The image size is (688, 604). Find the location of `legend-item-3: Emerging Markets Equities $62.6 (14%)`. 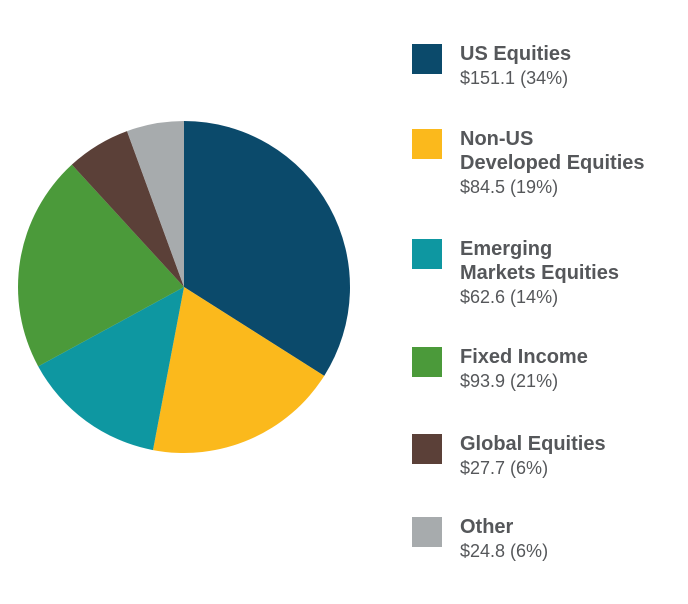

legend-item-3: Emerging Markets Equities $62.6 (14%) is located at coordinates (515, 273).